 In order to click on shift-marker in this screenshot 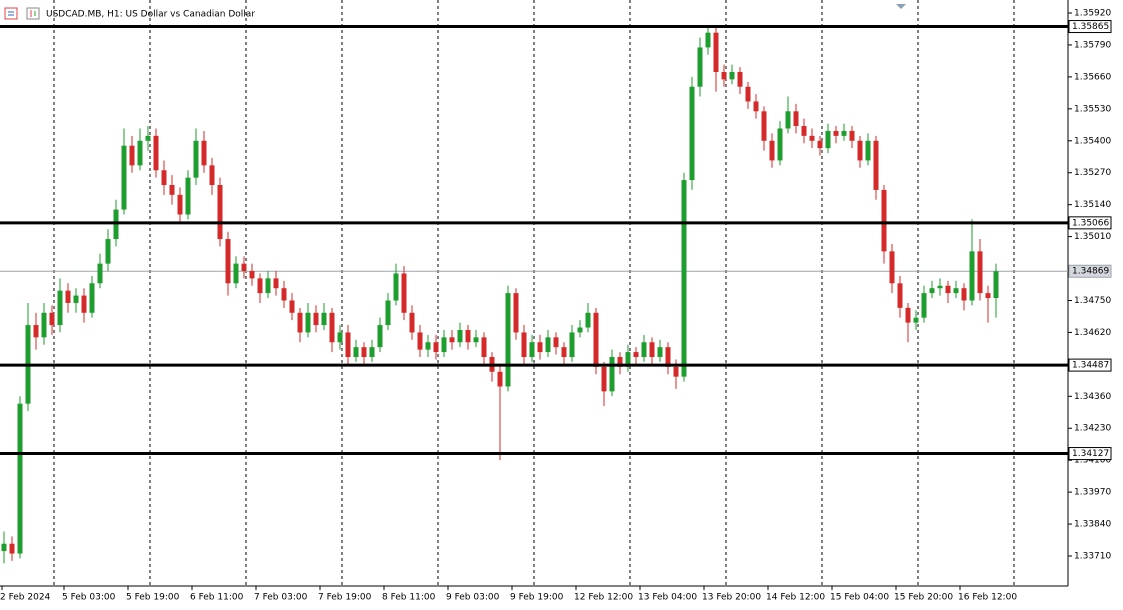, I will do `click(901, 6)`.